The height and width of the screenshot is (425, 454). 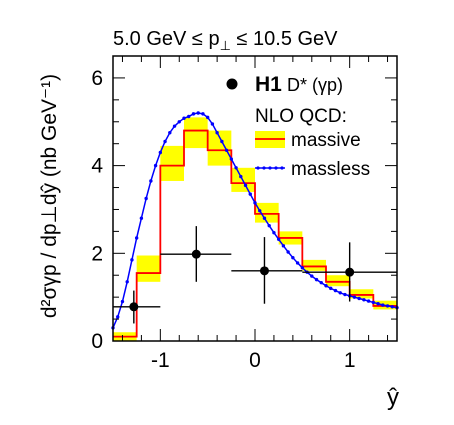 What do you see at coordinates (97, 78) in the screenshot?
I see `y-tick-label: 6` at bounding box center [97, 78].